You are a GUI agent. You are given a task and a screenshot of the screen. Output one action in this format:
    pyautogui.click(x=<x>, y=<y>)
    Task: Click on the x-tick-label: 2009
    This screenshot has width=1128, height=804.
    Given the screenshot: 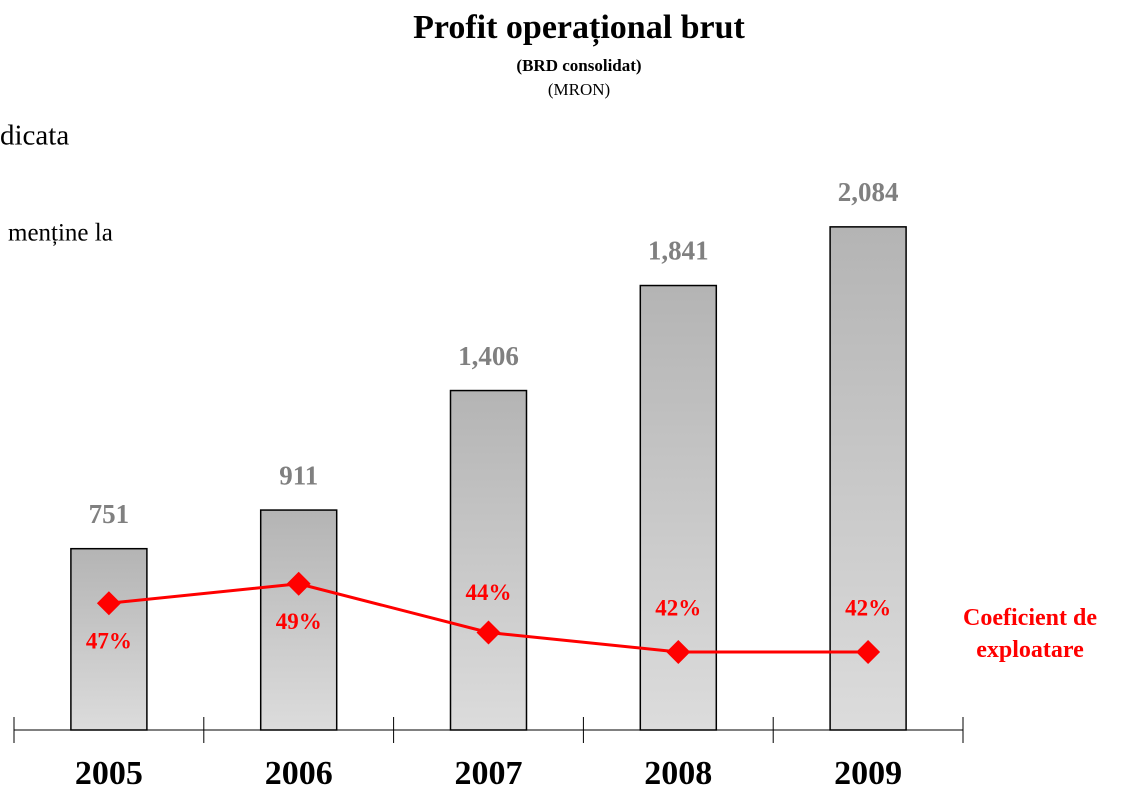 What is the action you would take?
    pyautogui.click(x=868, y=773)
    